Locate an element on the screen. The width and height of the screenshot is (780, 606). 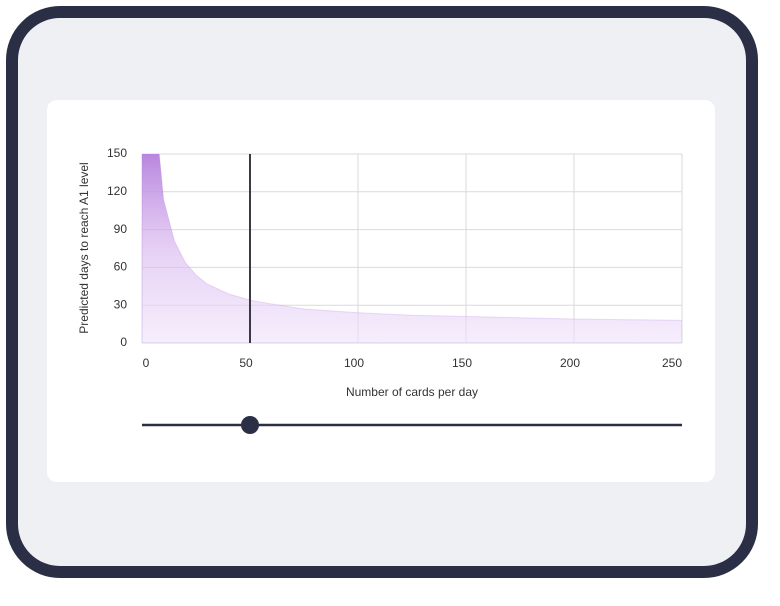
y-tick-label: 60 is located at coordinates (121, 267).